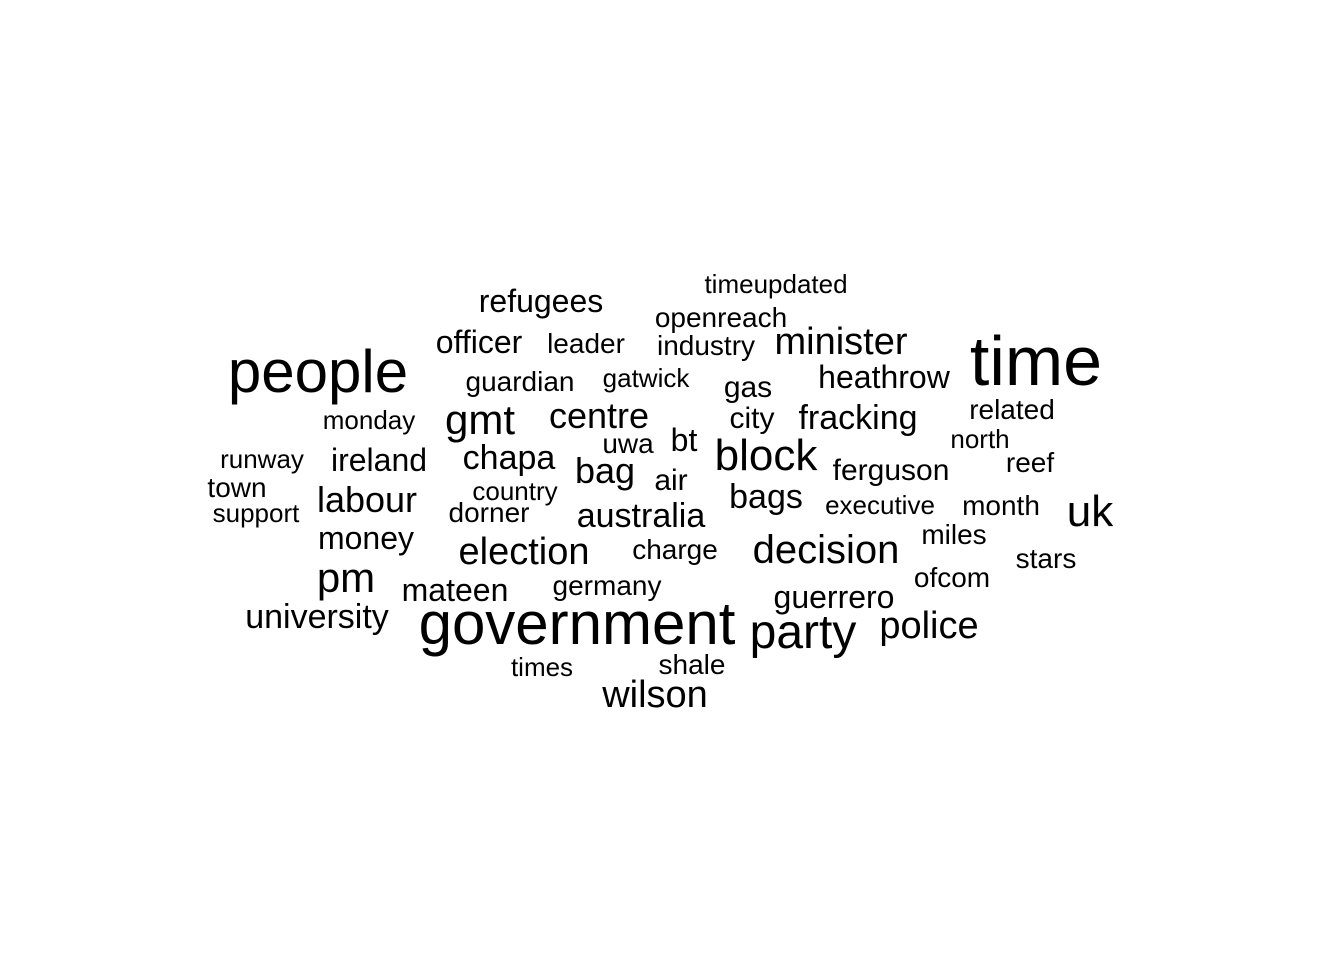 This screenshot has height=960, width=1344. I want to click on word-money: money, so click(366, 538).